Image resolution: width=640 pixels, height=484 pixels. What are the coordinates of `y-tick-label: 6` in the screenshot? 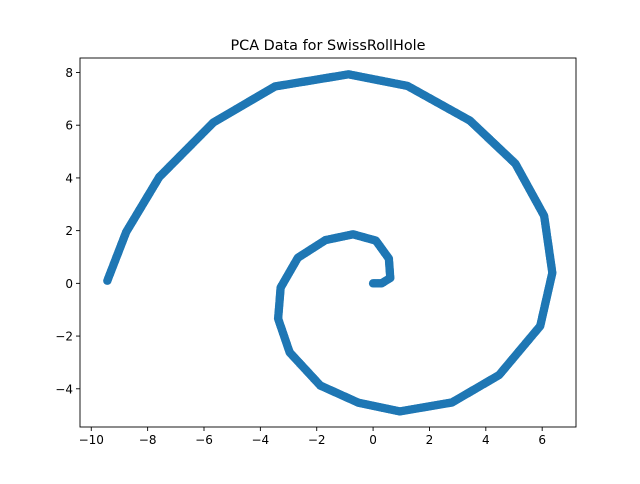 It's located at (69, 126).